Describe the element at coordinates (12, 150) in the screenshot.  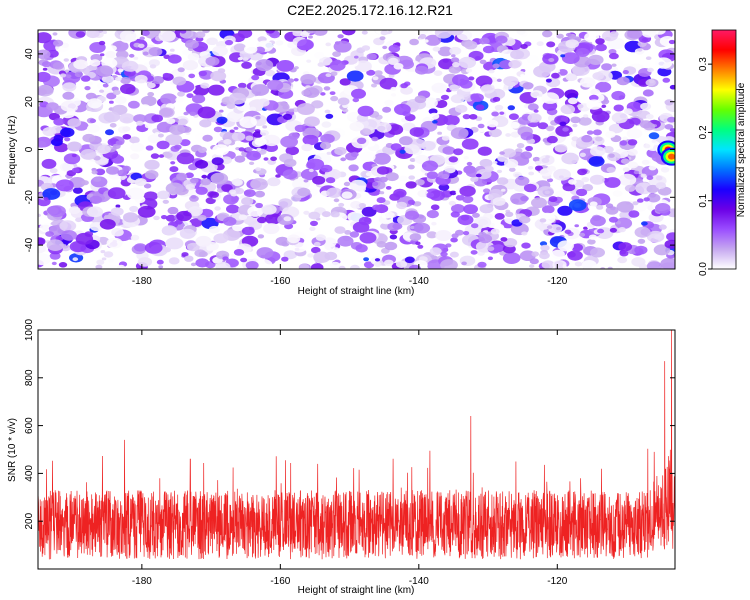
I see `heatmap-ylabel: Frequency (Hz)` at that location.